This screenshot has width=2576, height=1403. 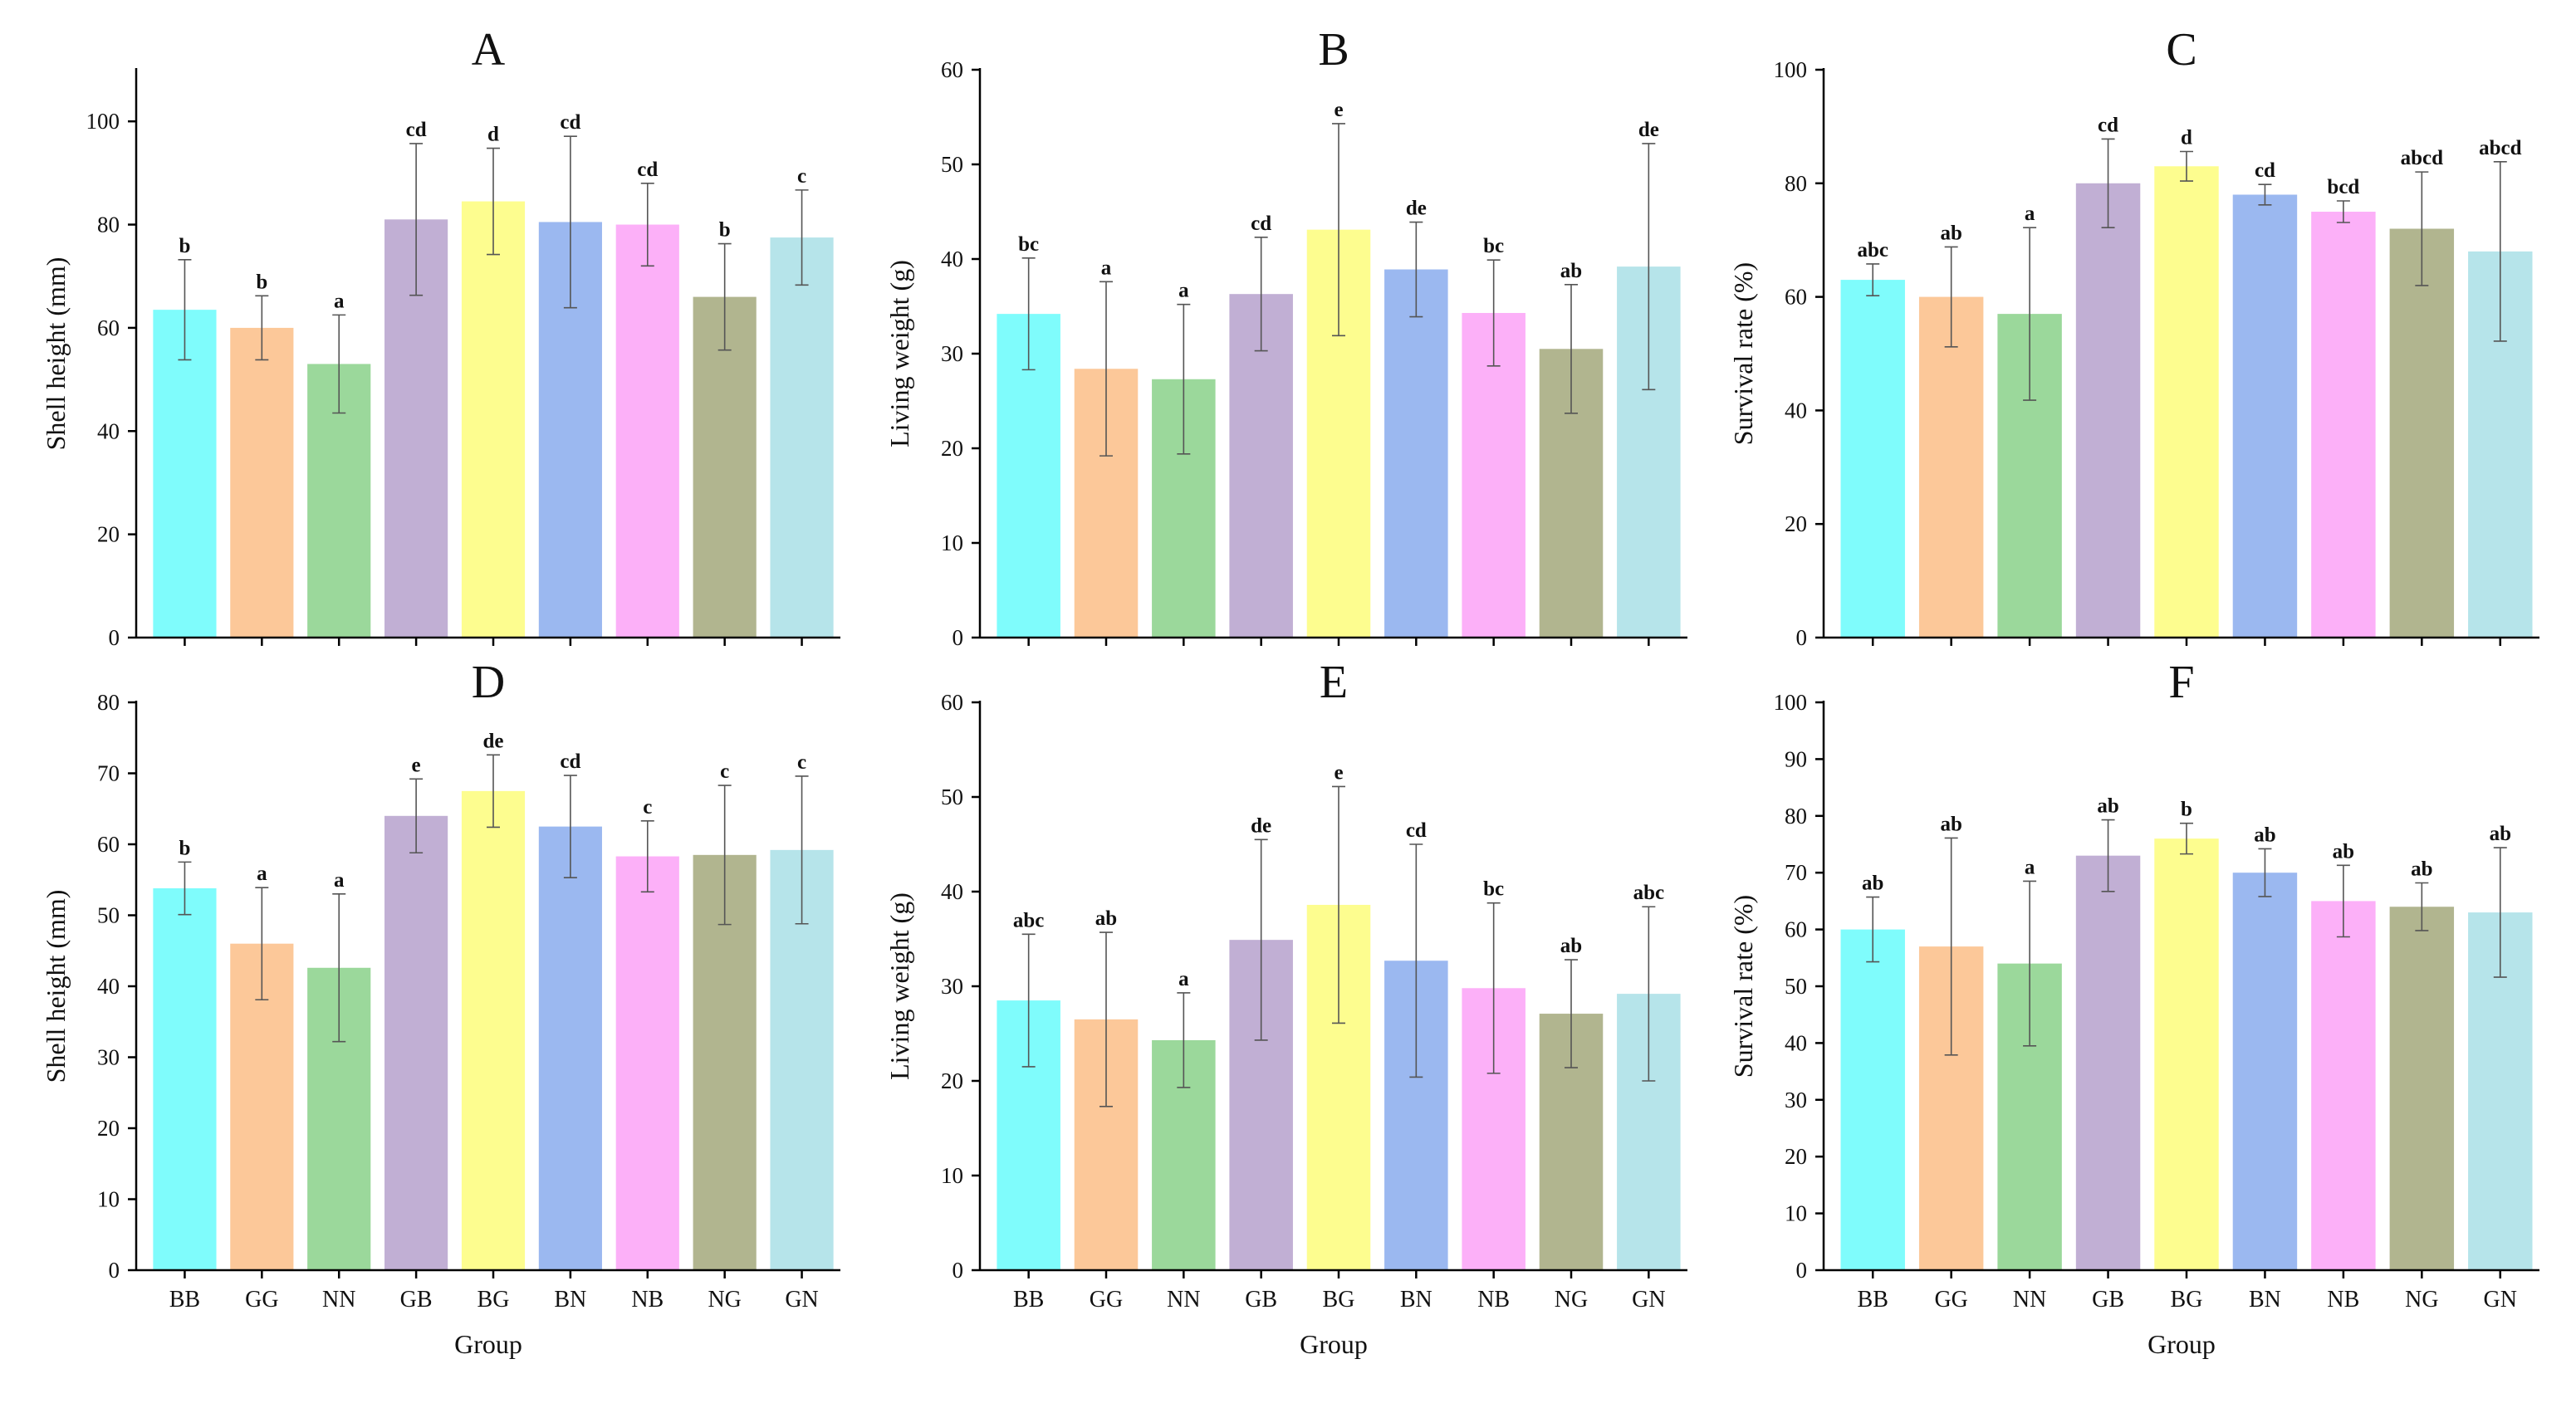 What do you see at coordinates (1950, 824) in the screenshot?
I see `significance-label-gg: ab` at bounding box center [1950, 824].